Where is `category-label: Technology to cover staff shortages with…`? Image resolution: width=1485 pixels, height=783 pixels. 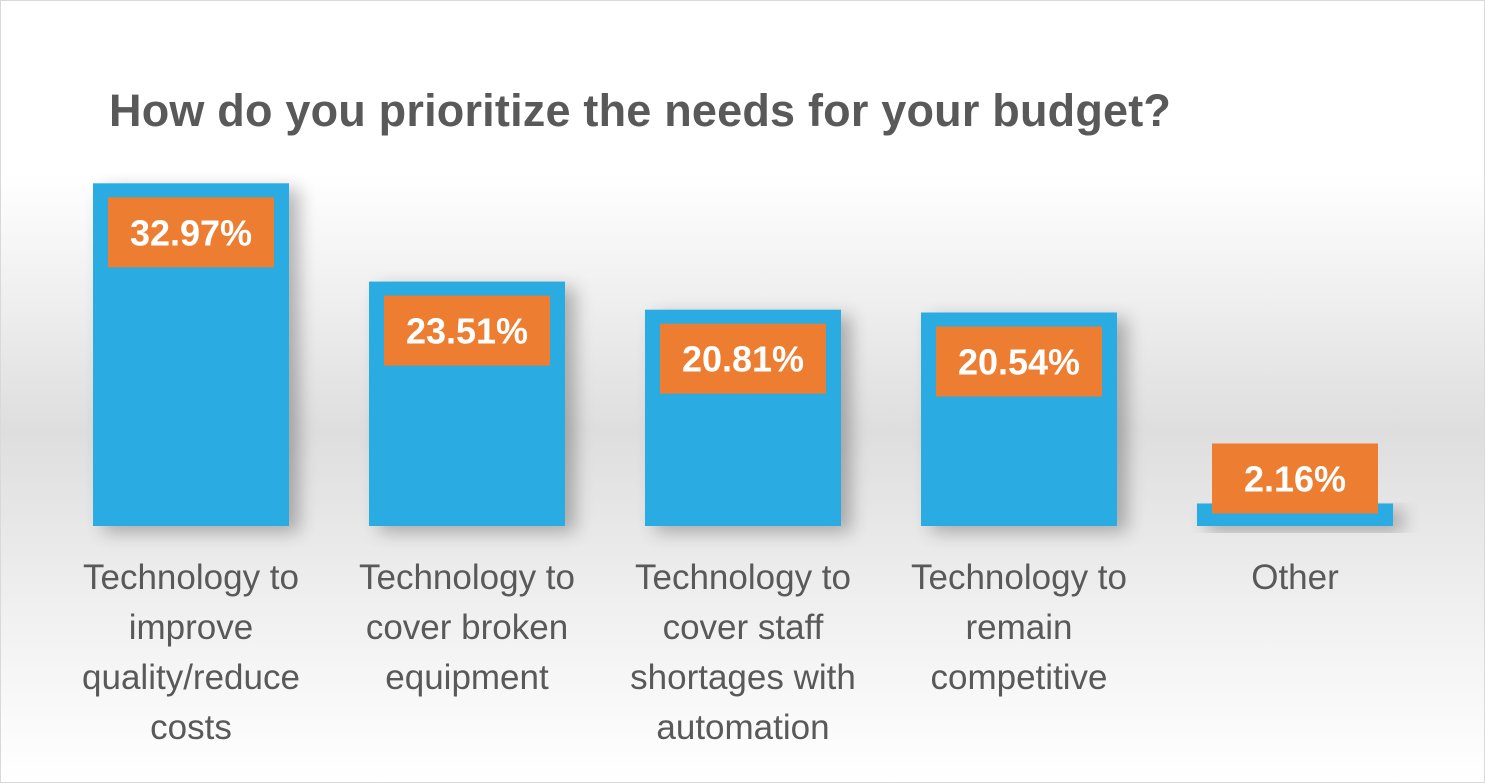
category-label: Technology to cover staff shortages with… is located at coordinates (743, 652).